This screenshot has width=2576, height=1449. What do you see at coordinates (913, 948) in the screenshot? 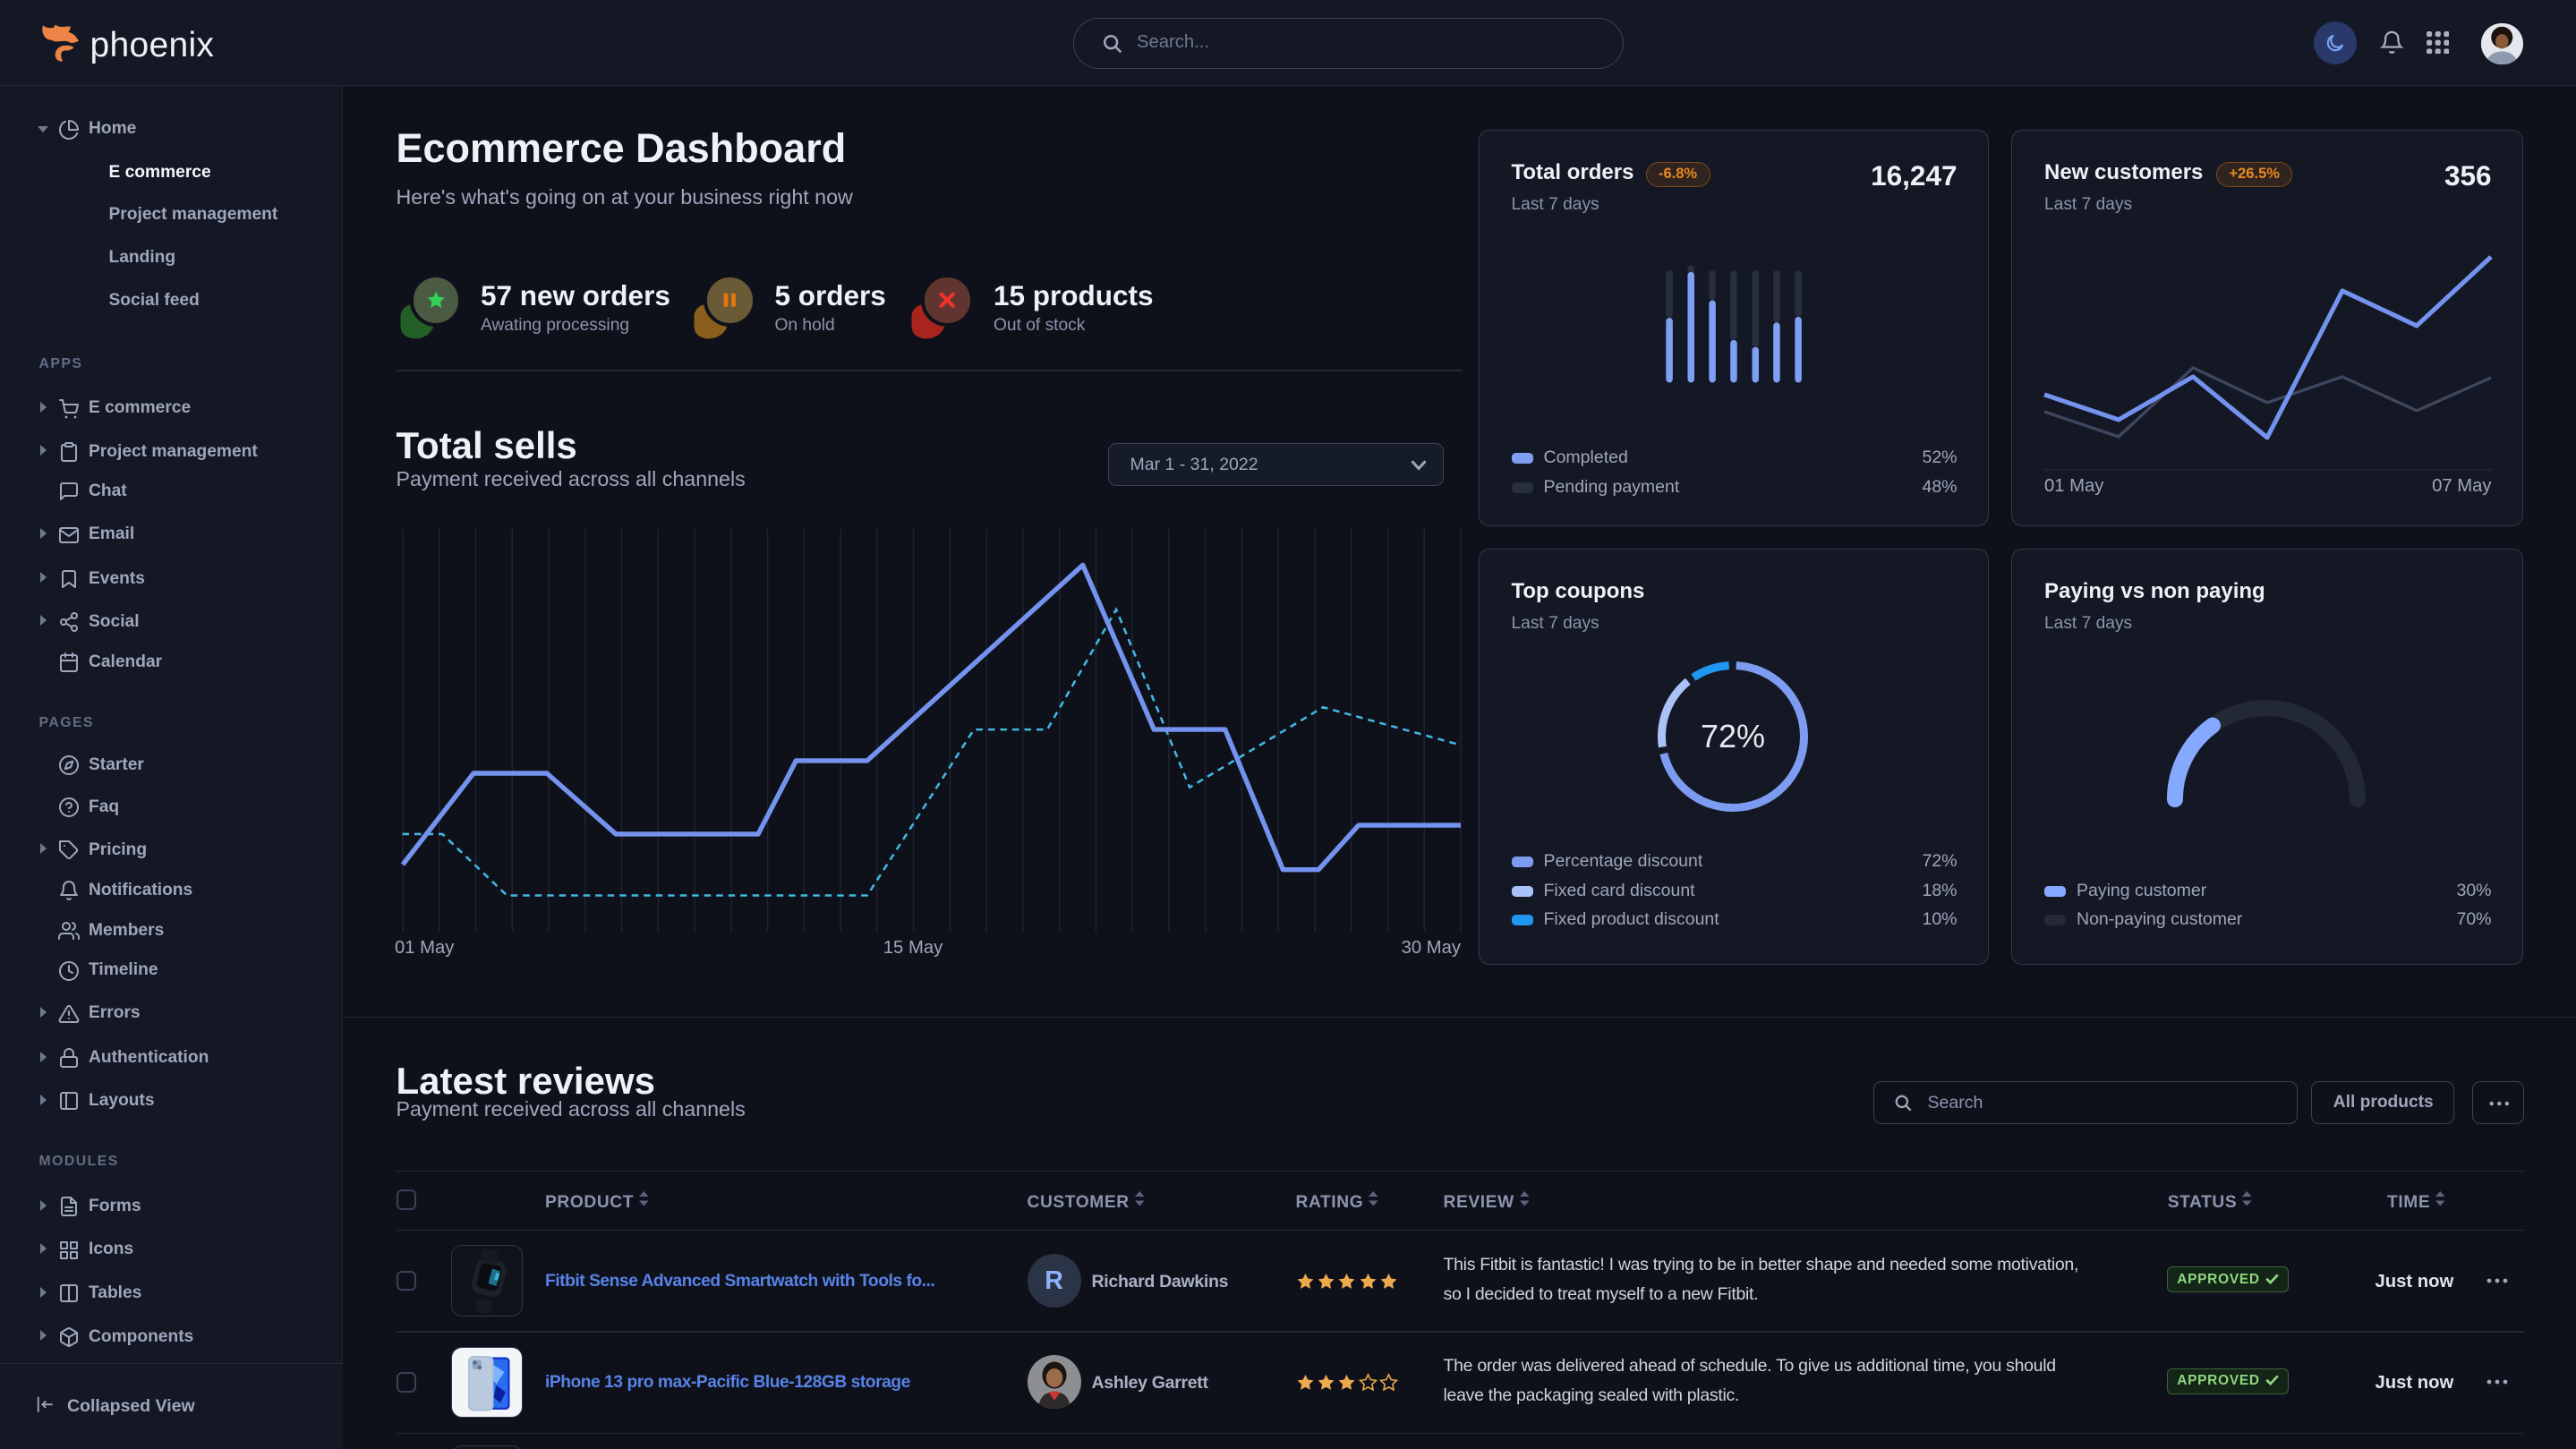
I see `svg-text: 15 May` at bounding box center [913, 948].